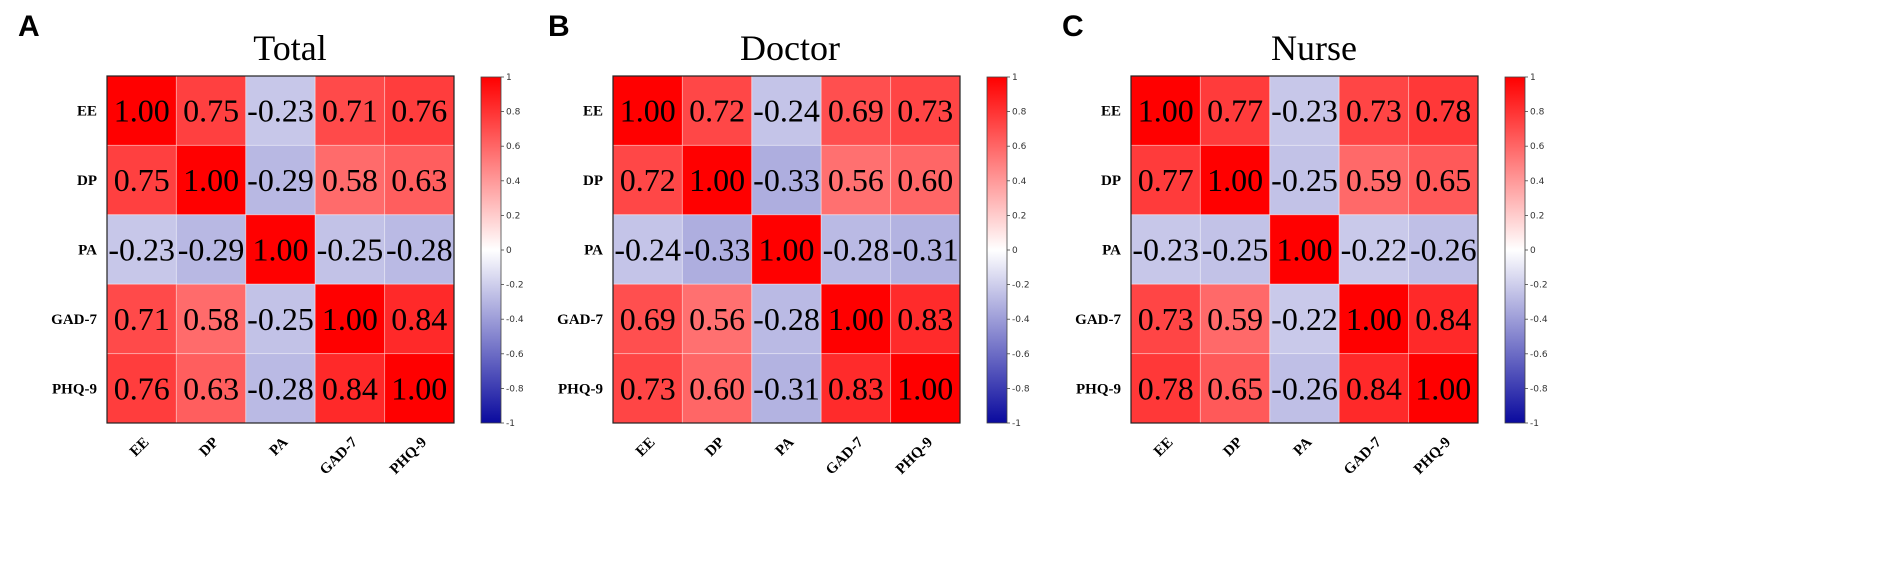 This screenshot has width=1901, height=587. What do you see at coordinates (280, 180) in the screenshot?
I see `cell-value-label: -0.29` at bounding box center [280, 180].